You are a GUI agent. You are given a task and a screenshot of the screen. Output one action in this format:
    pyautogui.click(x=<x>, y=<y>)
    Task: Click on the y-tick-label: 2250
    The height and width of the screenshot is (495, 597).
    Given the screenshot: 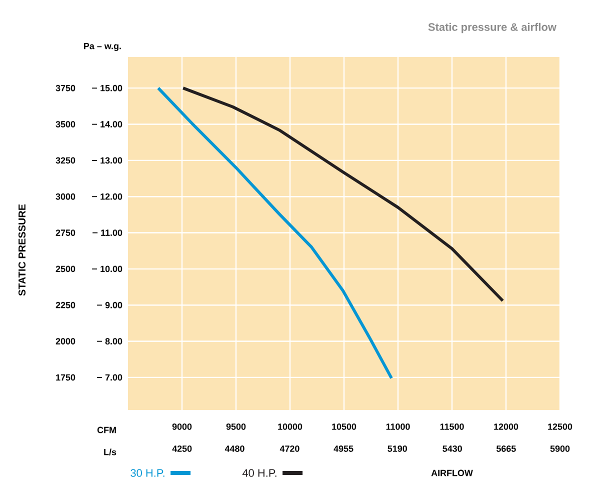 What is the action you would take?
    pyautogui.click(x=66, y=305)
    